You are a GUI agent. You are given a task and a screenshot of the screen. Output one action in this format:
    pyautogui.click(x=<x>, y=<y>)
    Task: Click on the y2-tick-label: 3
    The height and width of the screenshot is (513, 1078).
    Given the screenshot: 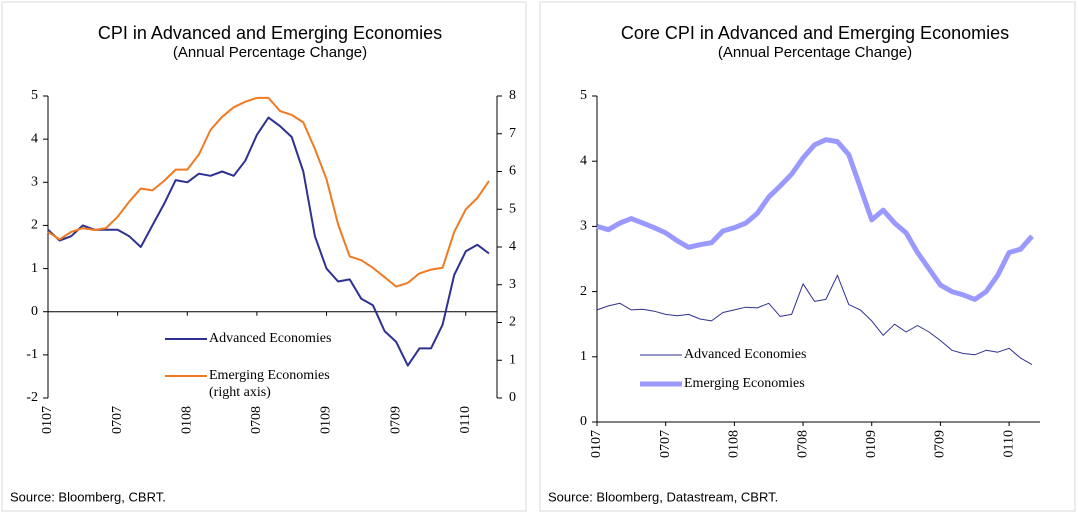 What is the action you would take?
    pyautogui.click(x=512, y=284)
    